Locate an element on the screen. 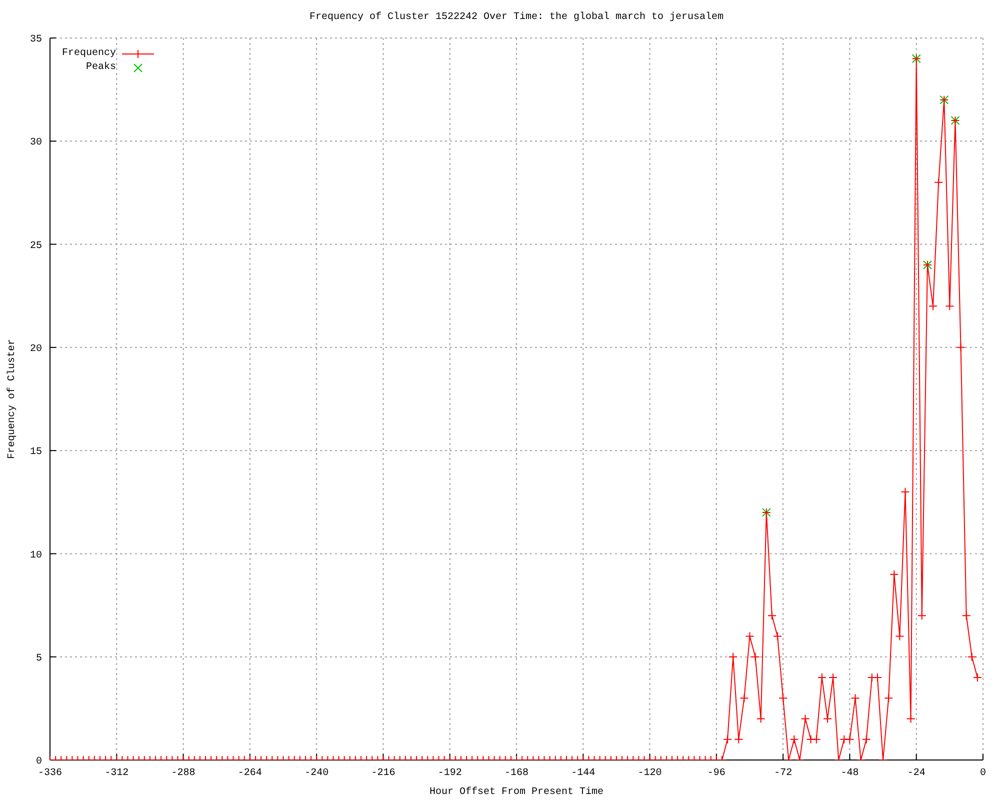  x-tick-label: -240 is located at coordinates (316, 774).